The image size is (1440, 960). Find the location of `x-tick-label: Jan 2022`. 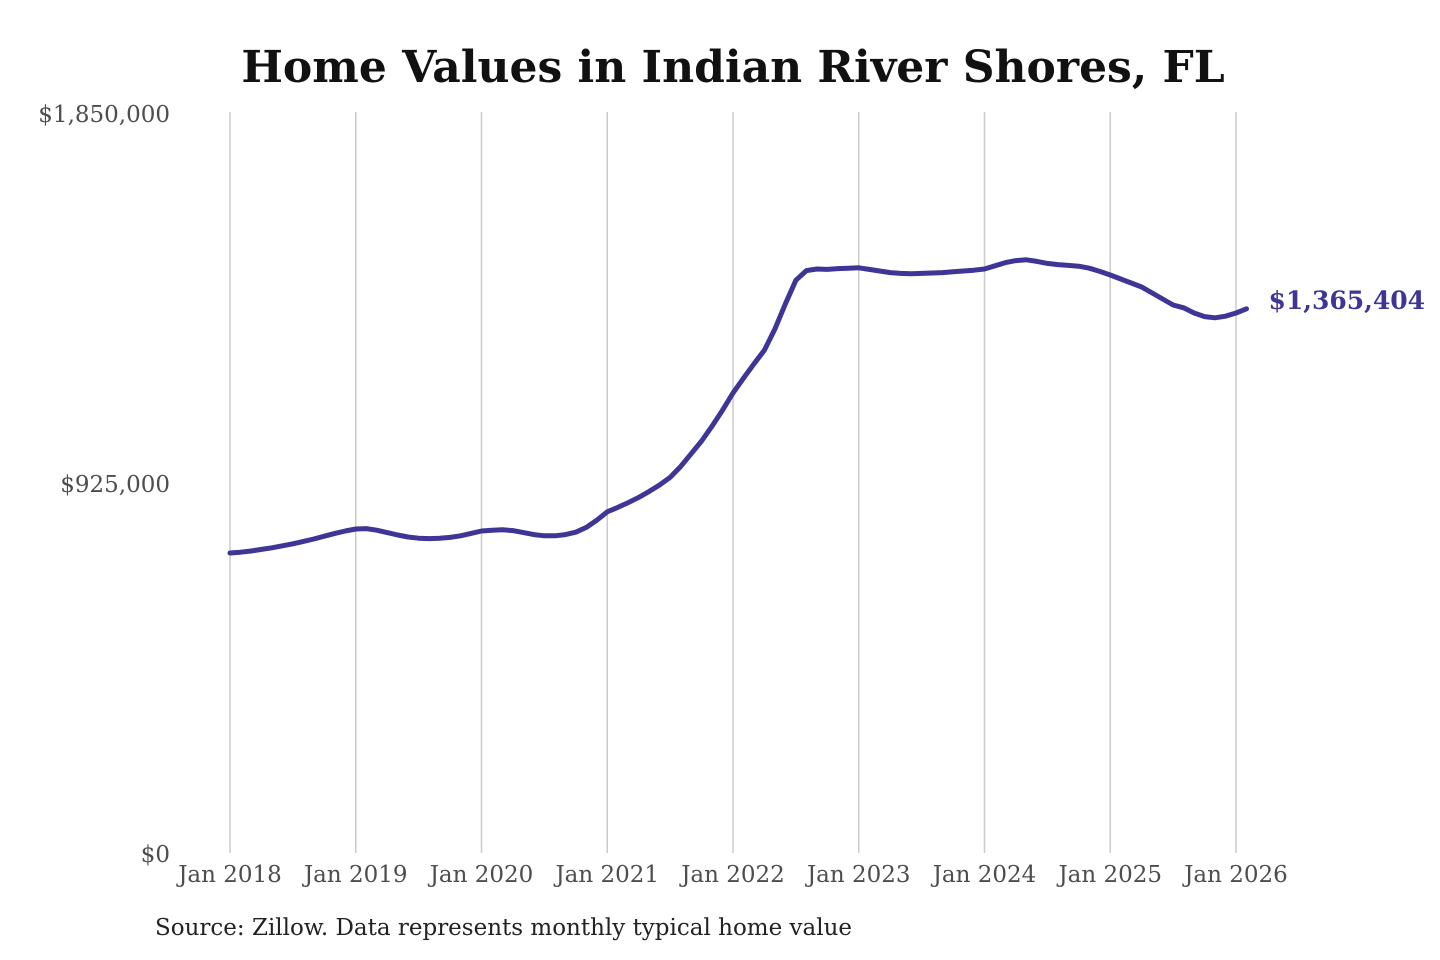

x-tick-label: Jan 2022 is located at coordinates (733, 875).